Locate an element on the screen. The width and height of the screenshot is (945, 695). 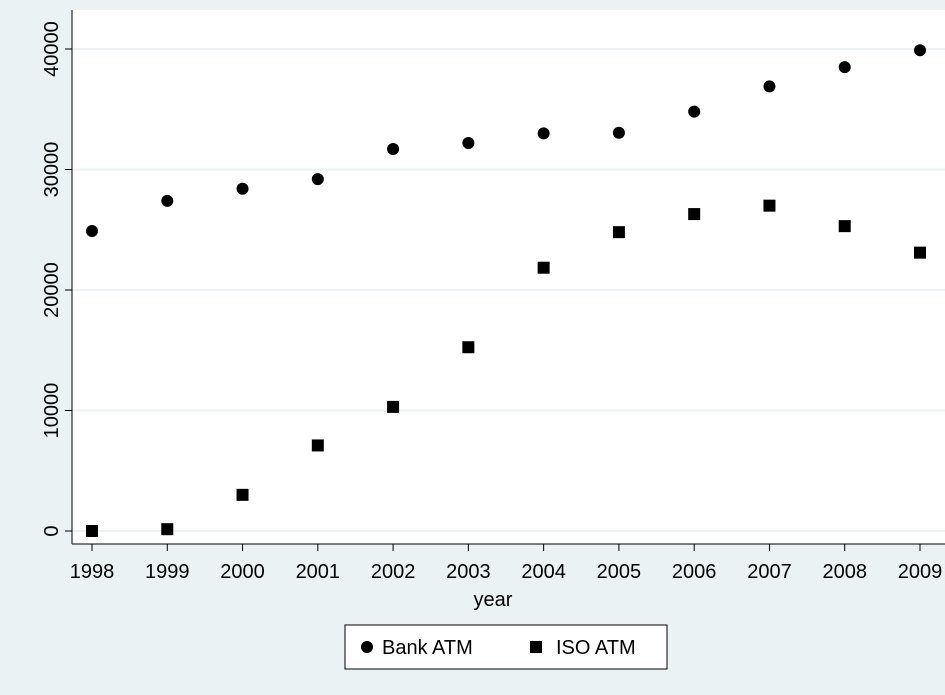
x-tick-label: 2005 is located at coordinates (619, 572).